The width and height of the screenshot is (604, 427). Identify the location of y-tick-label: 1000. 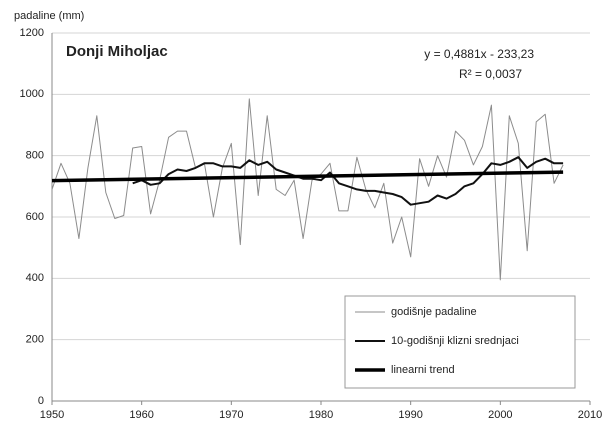
(32, 94).